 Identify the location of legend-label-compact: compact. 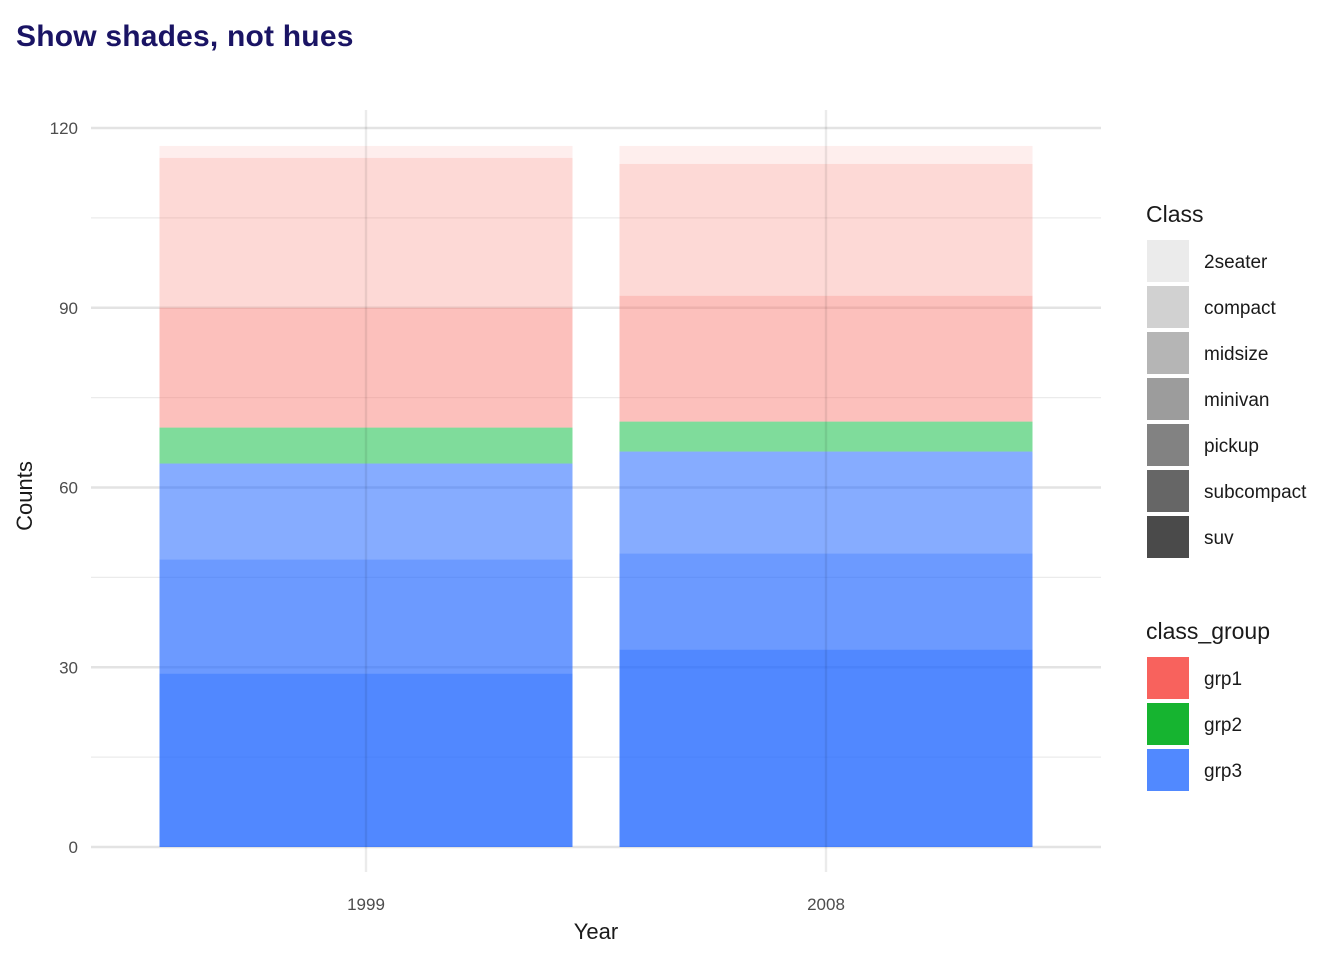
(1240, 308).